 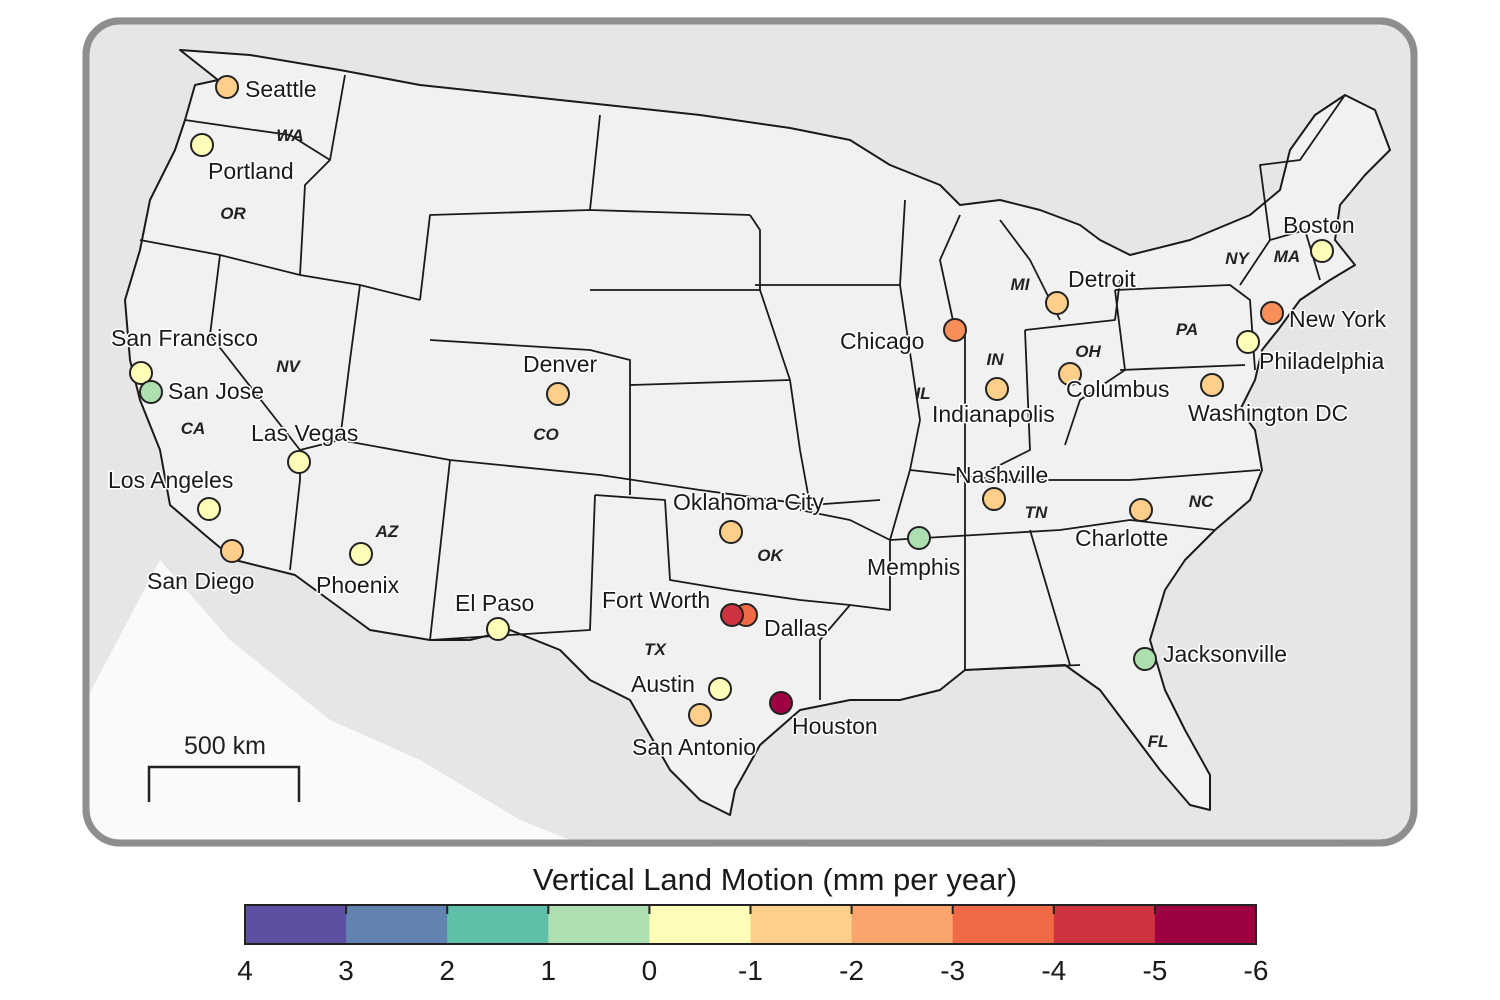 I want to click on city-label-phoenix: Phoenix, so click(x=358, y=585).